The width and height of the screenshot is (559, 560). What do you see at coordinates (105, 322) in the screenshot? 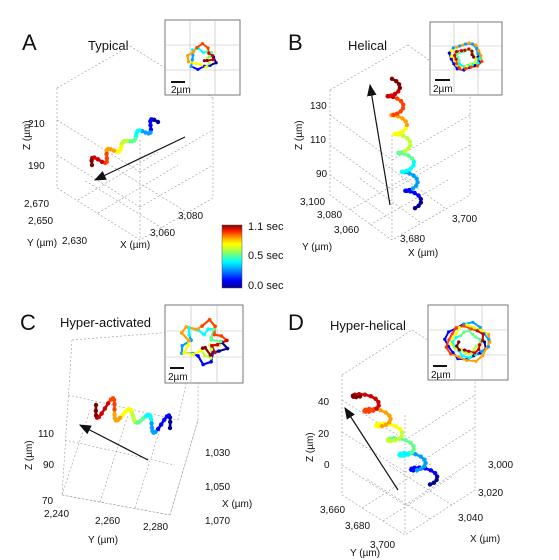
I see `panel-c-title: Hyper-activated` at bounding box center [105, 322].